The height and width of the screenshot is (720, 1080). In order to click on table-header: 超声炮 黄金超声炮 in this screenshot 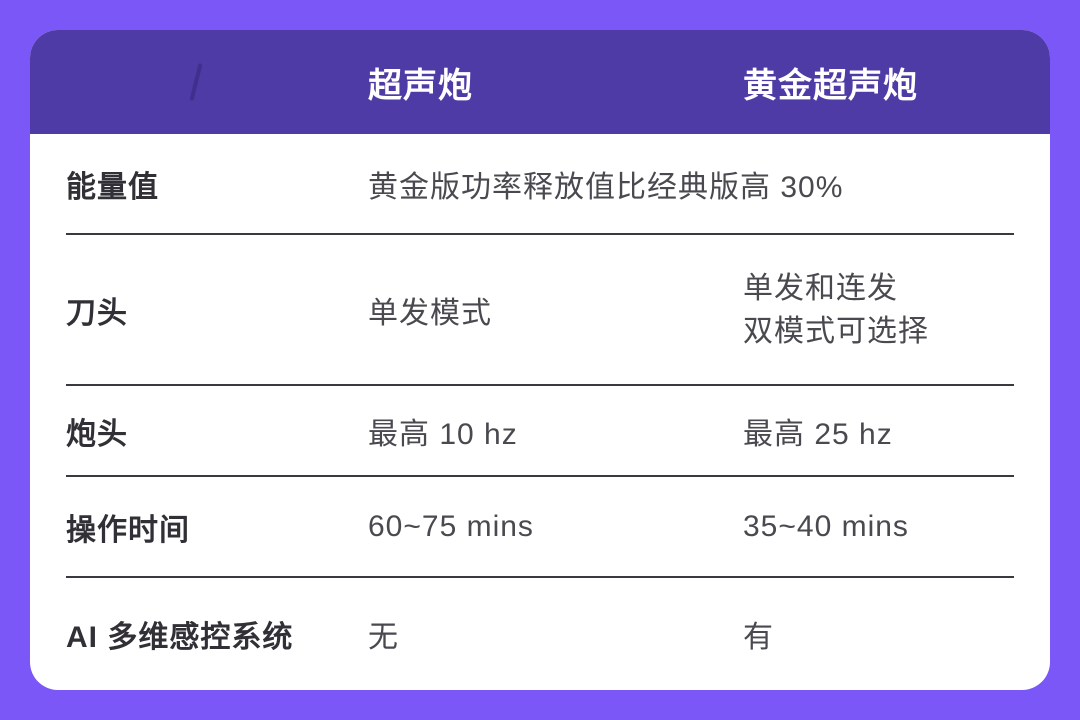, I will do `click(540, 82)`.